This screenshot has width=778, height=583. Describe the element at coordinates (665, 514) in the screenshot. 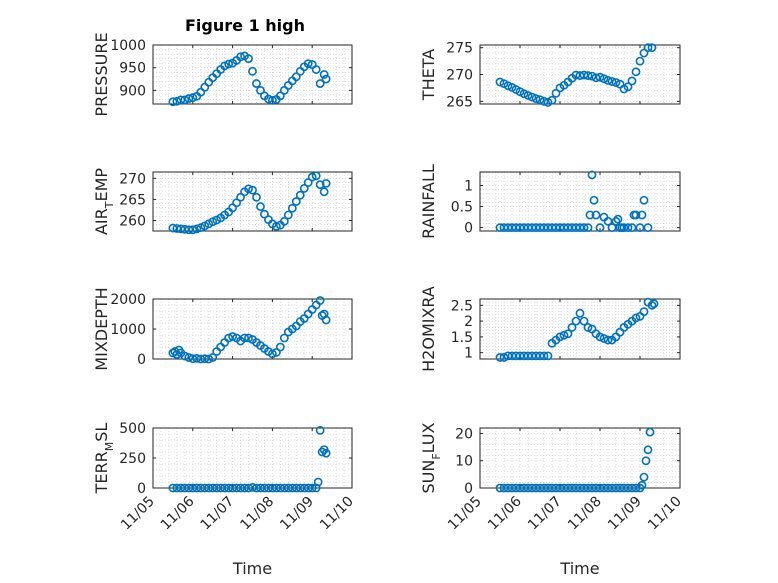

I see `x-tick-label: 11/10` at that location.